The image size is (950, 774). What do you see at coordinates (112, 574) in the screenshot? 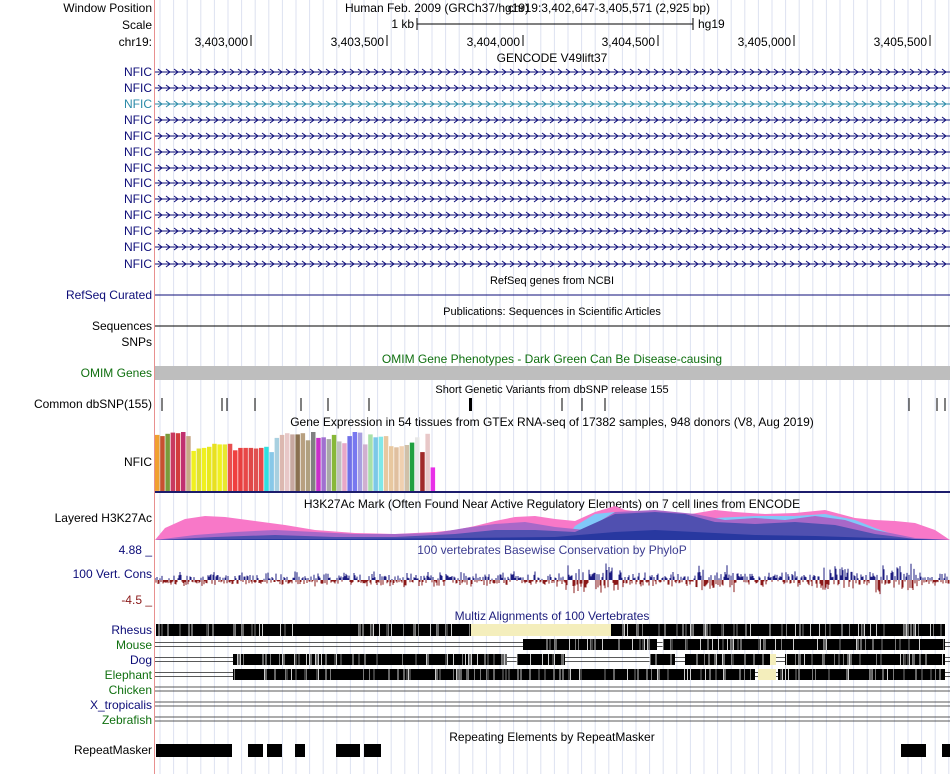
I see `phylop-label: 100 Vert. Cons` at bounding box center [112, 574].